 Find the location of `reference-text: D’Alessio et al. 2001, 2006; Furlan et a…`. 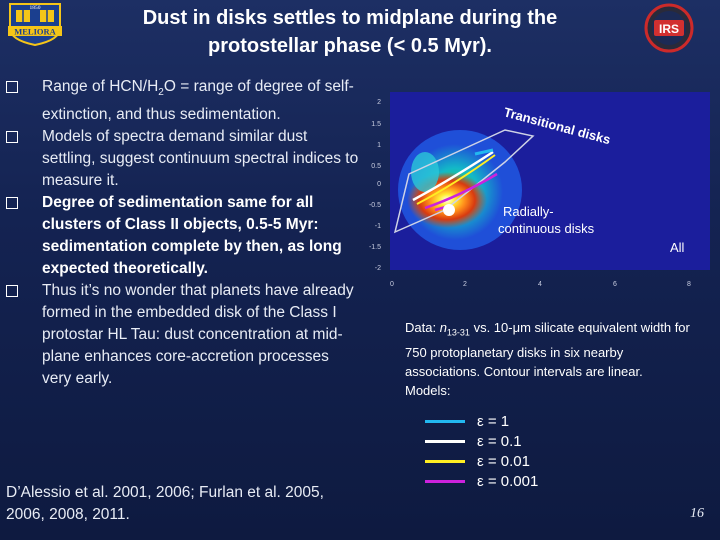

reference-text: D’Alessio et al. 2001, 2006; Furlan et a… is located at coordinates (165, 503).